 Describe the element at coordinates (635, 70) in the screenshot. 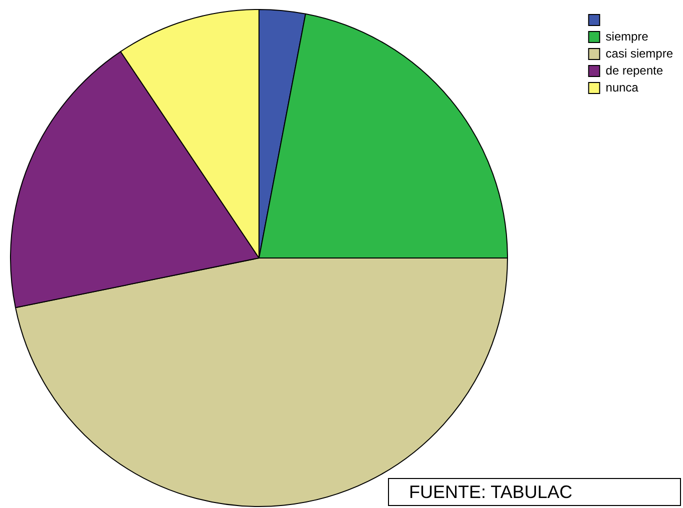

I see `legend-label: de repente` at that location.